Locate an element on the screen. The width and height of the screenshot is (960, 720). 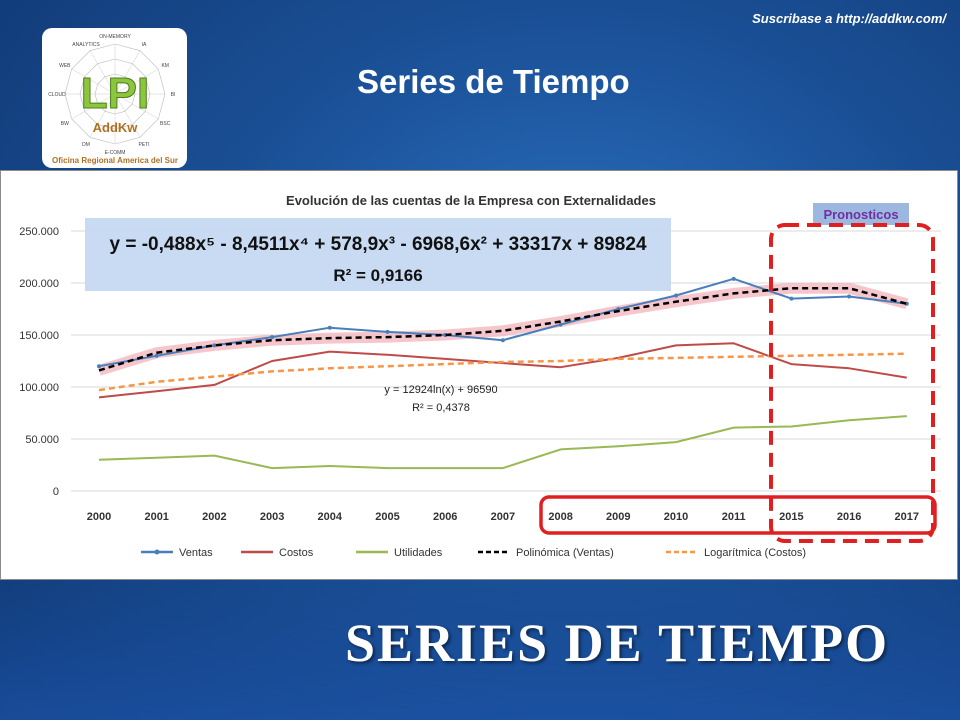
radar-label: BI is located at coordinates (173, 95).